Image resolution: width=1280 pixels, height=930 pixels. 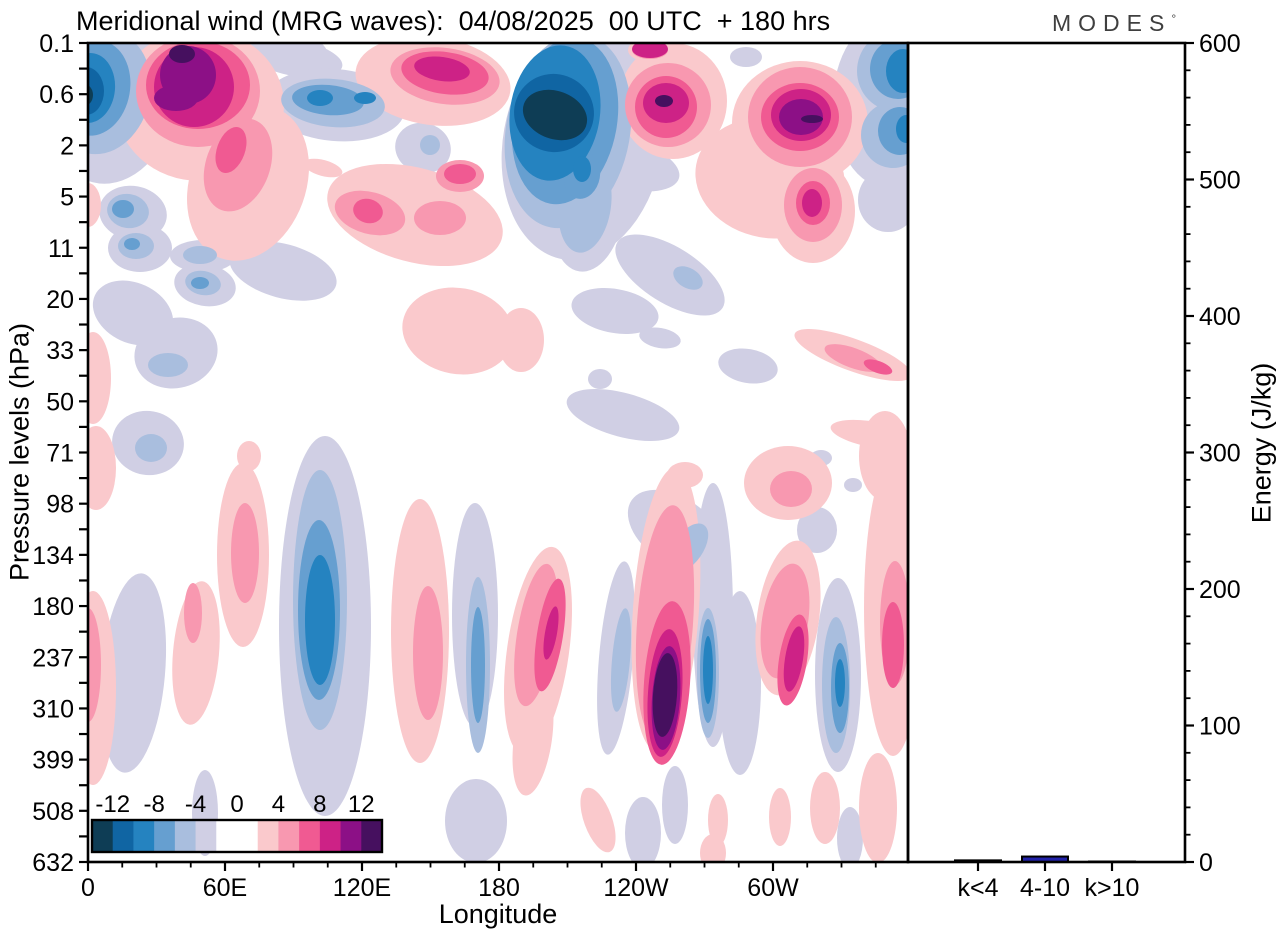 What do you see at coordinates (1174, 18) in the screenshot?
I see `modes-logo-degree-mark: °` at bounding box center [1174, 18].